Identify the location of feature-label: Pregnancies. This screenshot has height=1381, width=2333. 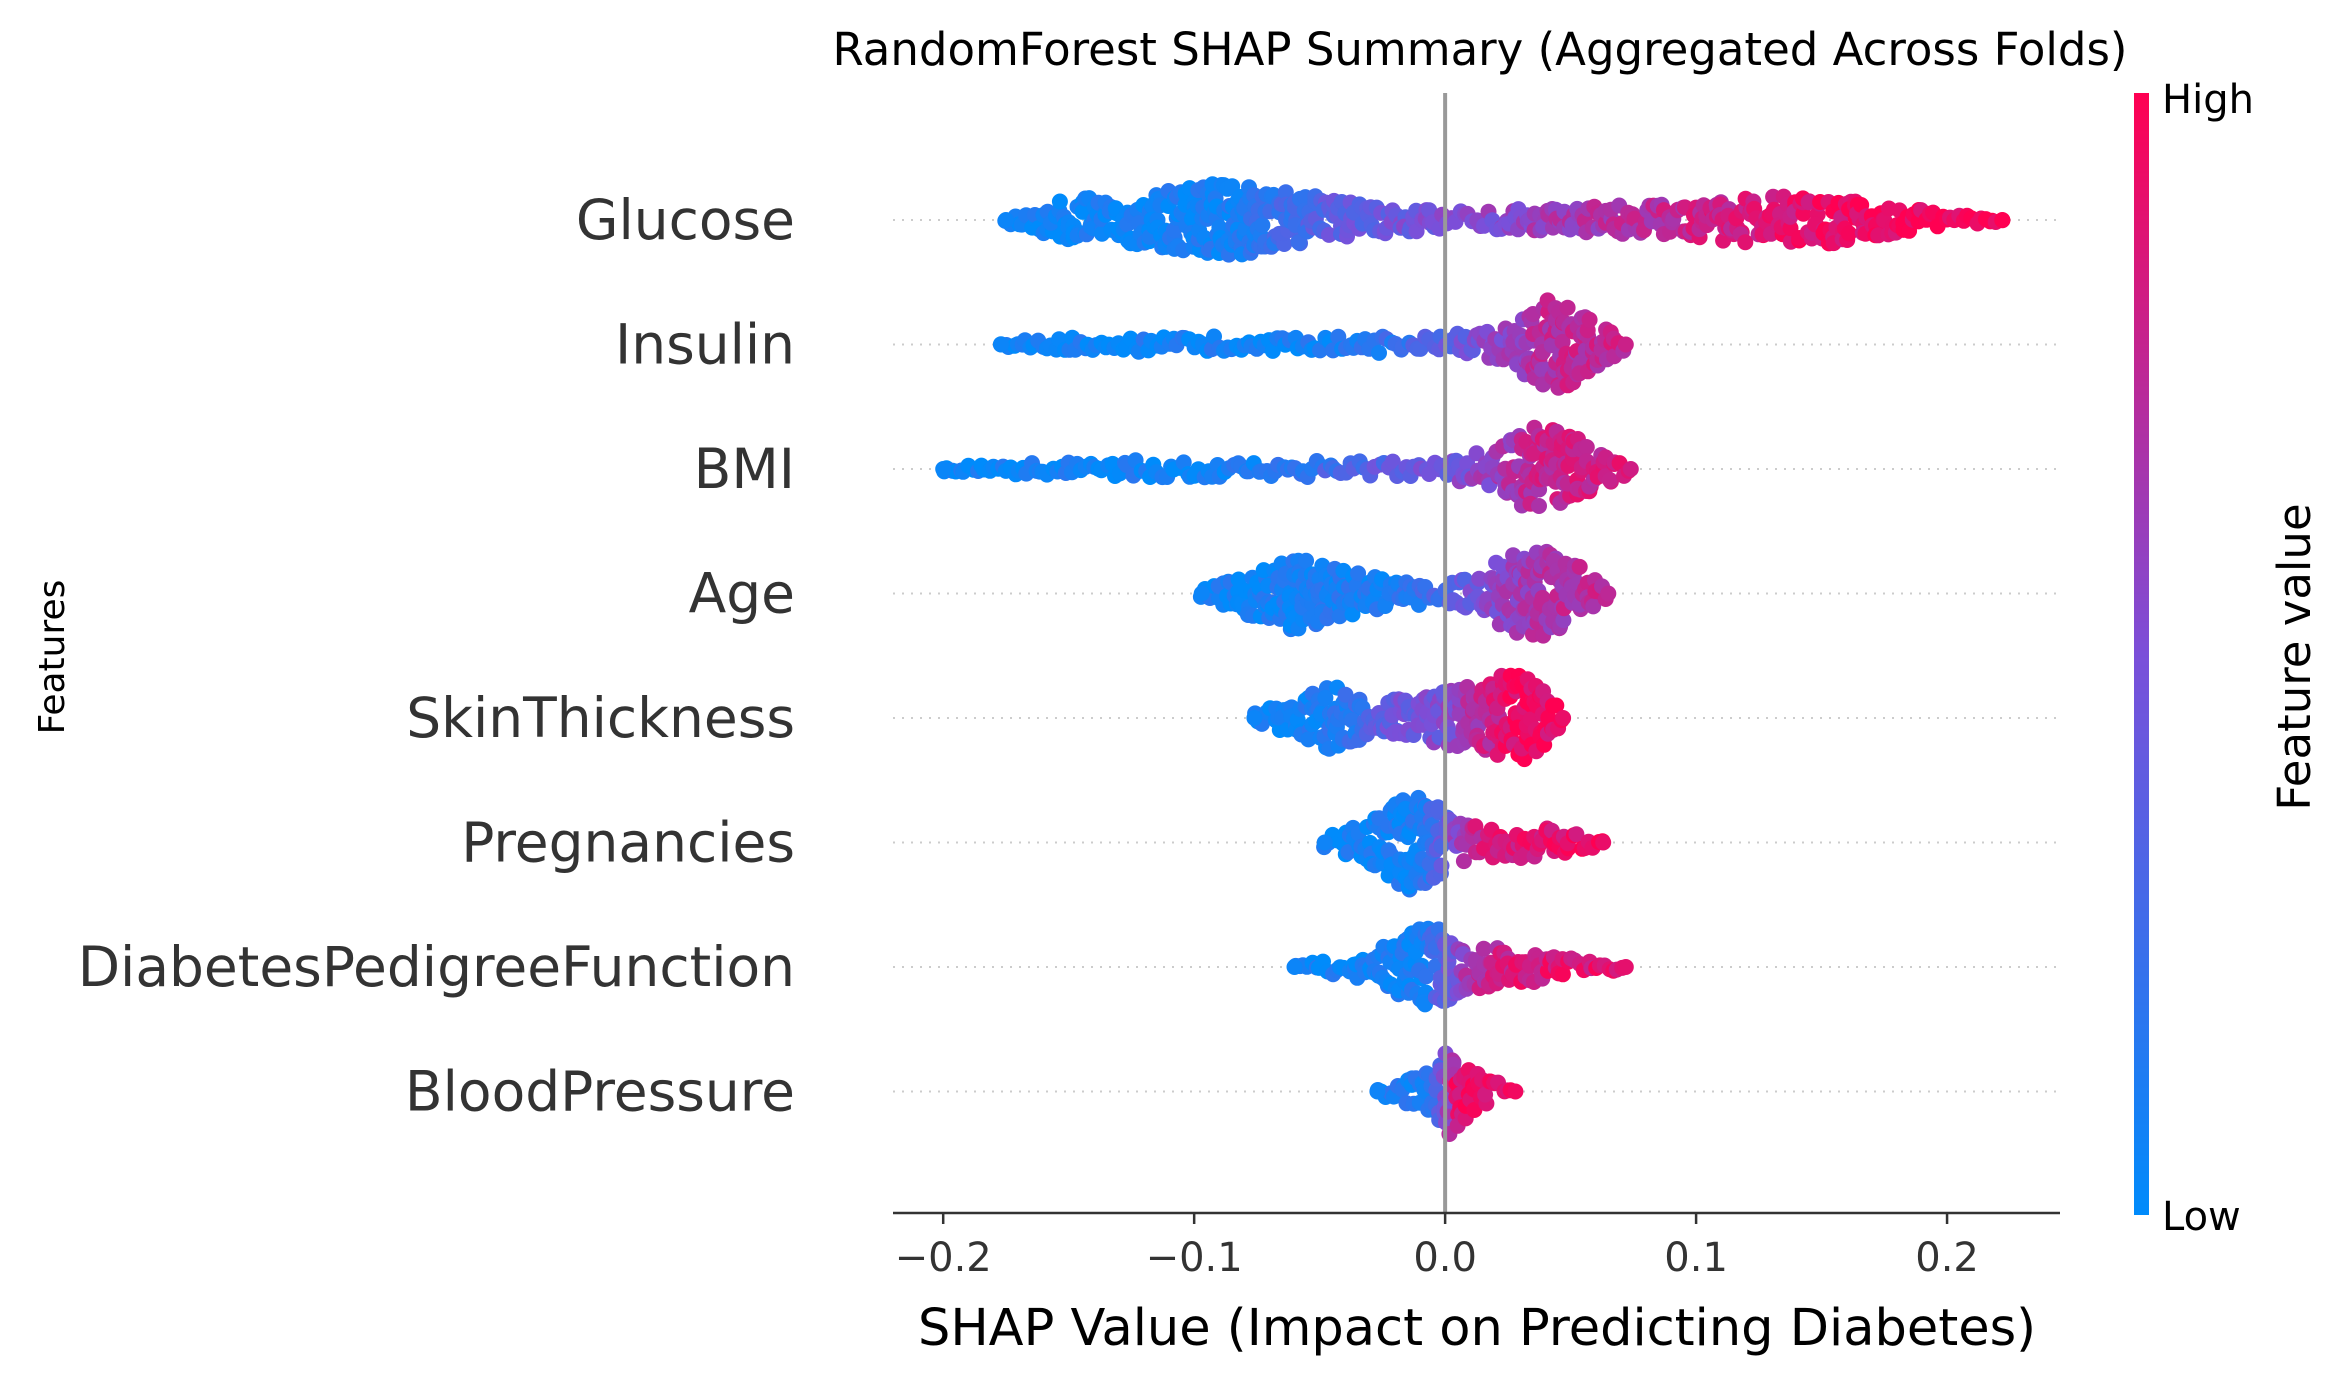
(628, 843).